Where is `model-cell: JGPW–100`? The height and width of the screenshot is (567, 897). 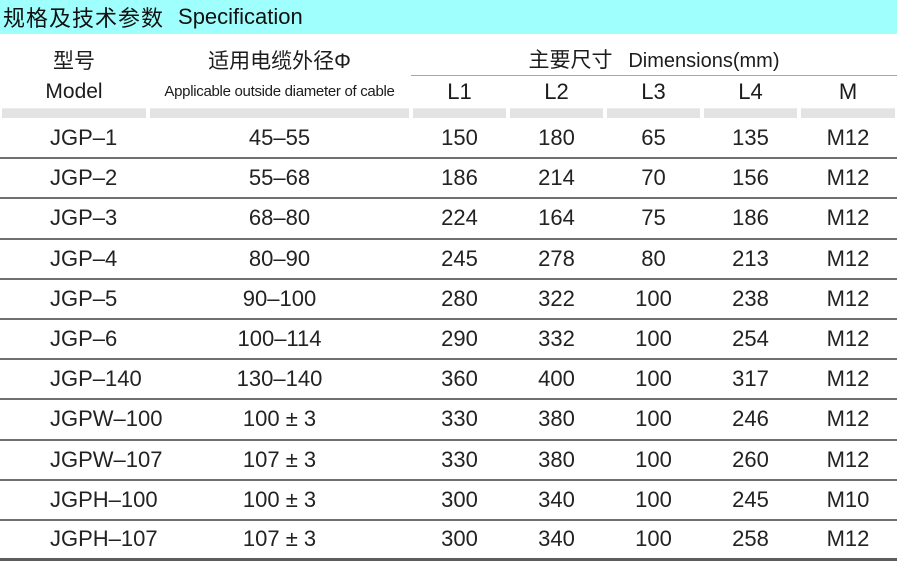 model-cell: JGPW–100 is located at coordinates (106, 419).